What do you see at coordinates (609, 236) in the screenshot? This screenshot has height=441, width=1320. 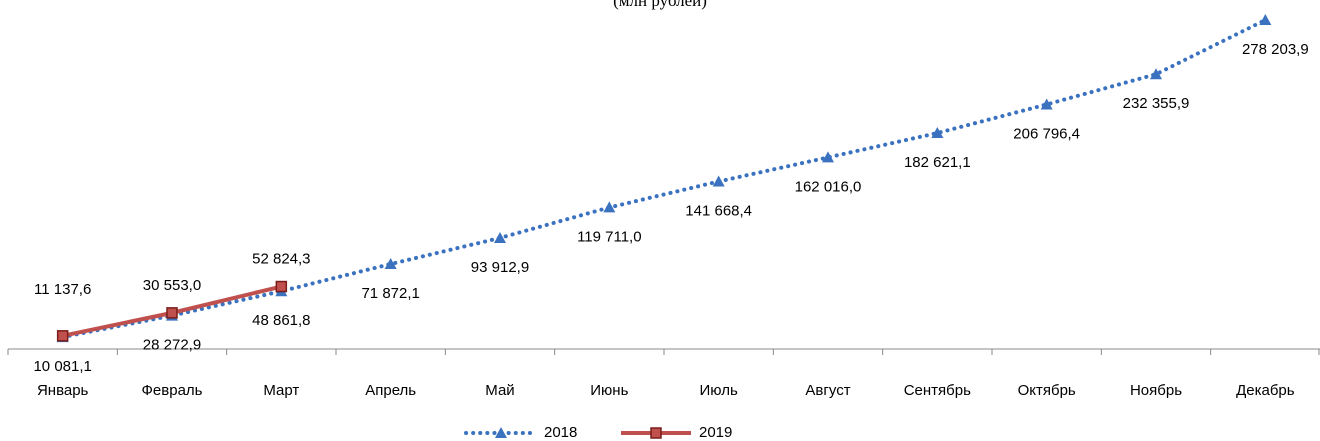 I see `data-label: 119 711,0` at bounding box center [609, 236].